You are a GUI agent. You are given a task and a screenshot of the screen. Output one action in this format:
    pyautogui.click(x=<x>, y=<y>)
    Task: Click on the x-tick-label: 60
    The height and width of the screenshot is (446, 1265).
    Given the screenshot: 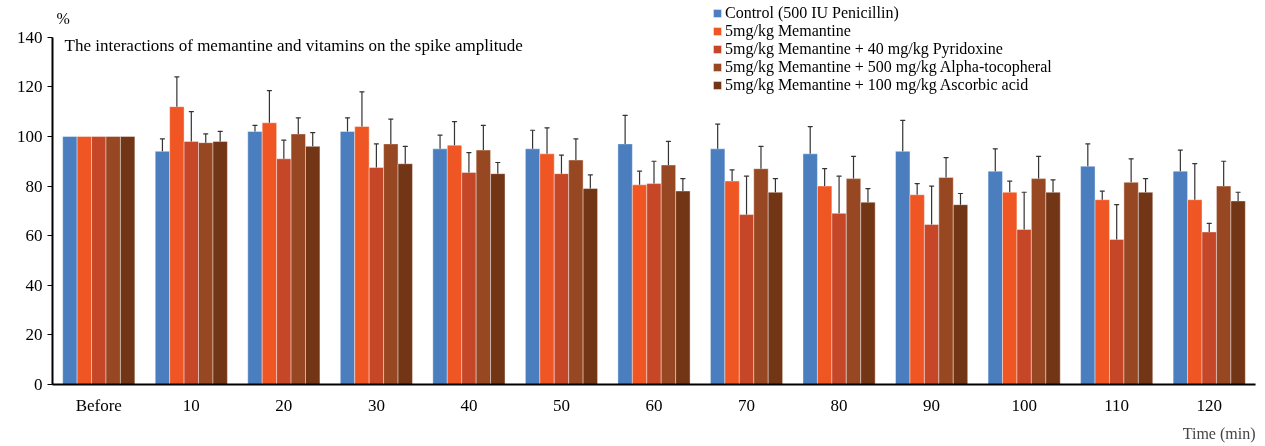 What is the action you would take?
    pyautogui.click(x=654, y=405)
    